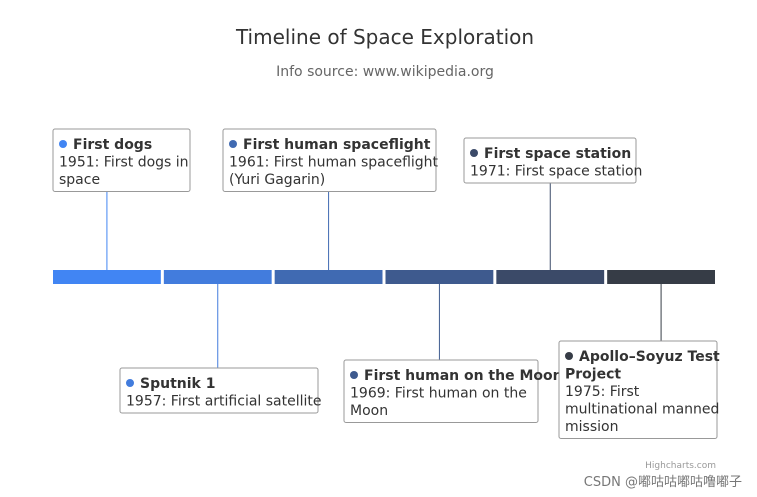 The image size is (757, 497). Describe the element at coordinates (642, 410) in the screenshot. I see `event-description: multinational manned` at that location.